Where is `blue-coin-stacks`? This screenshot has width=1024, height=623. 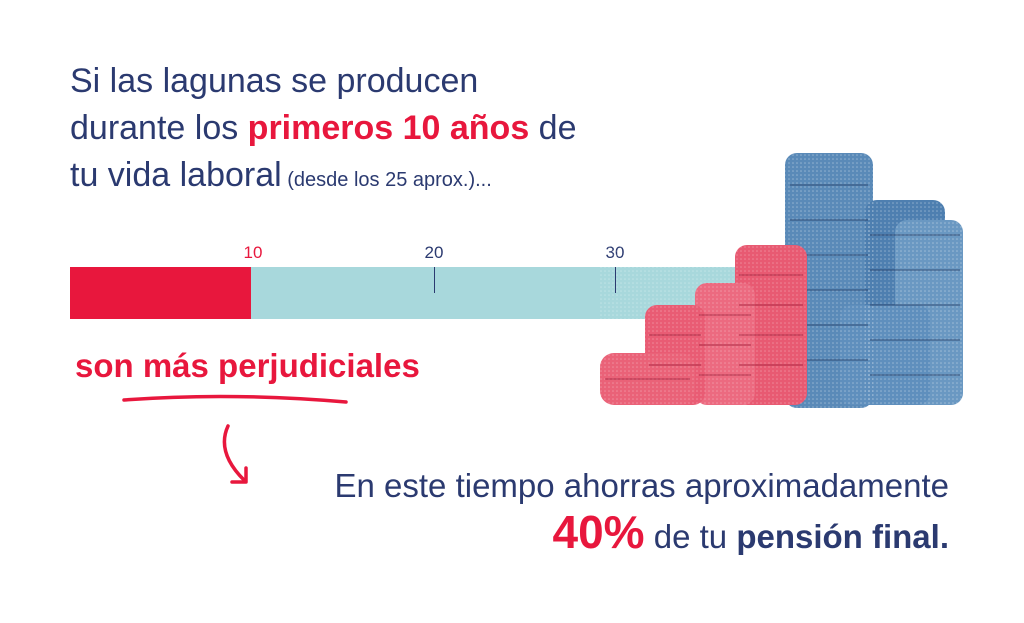 blue-coin-stacks is located at coordinates (874, 280).